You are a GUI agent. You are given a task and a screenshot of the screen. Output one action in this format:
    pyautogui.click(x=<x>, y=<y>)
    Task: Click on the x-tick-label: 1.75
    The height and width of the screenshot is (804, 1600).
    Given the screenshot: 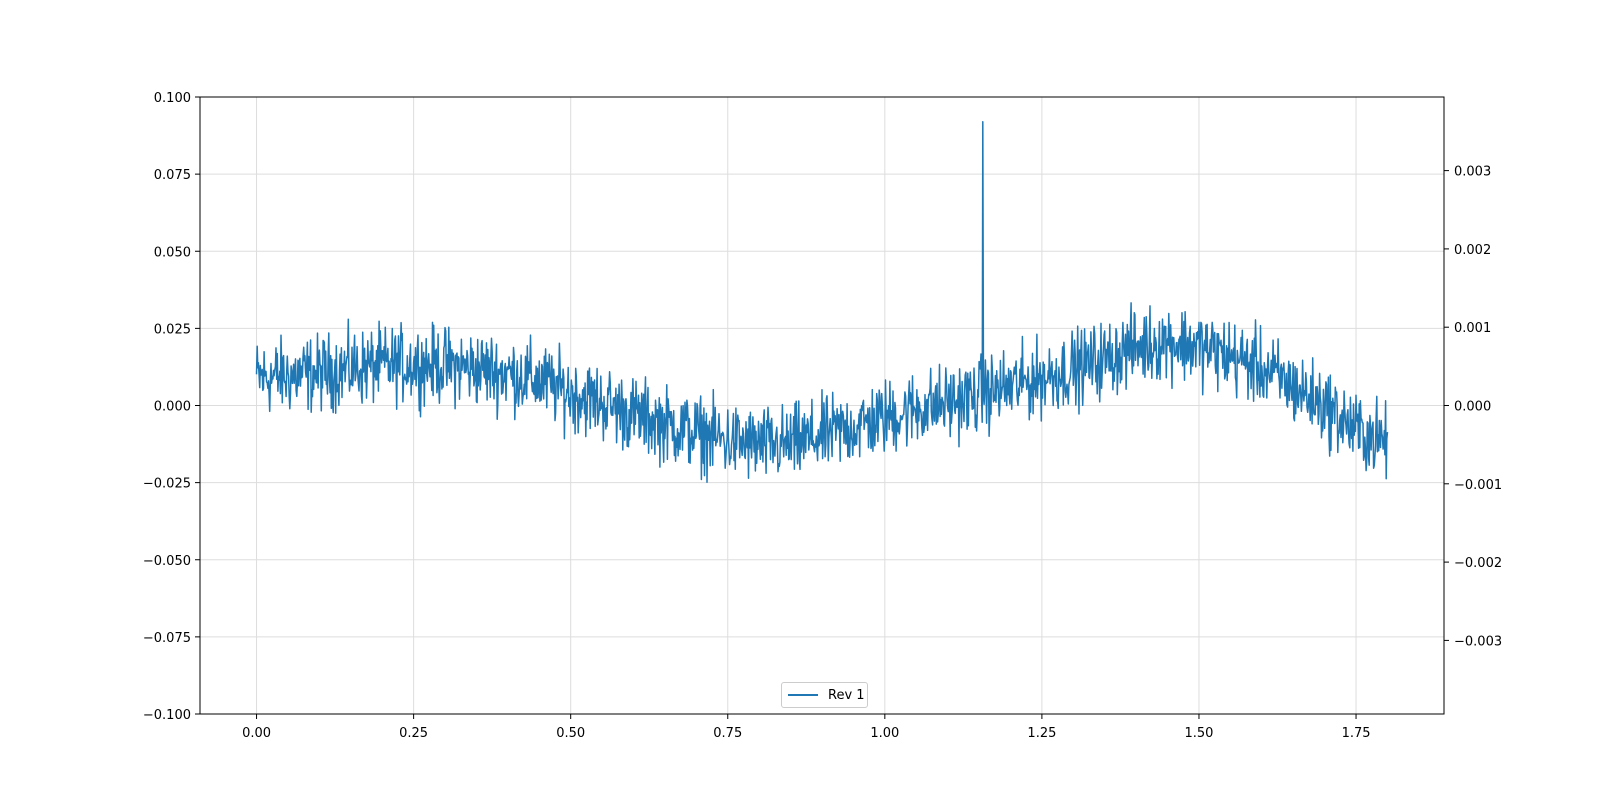 What is the action you would take?
    pyautogui.click(x=1356, y=733)
    